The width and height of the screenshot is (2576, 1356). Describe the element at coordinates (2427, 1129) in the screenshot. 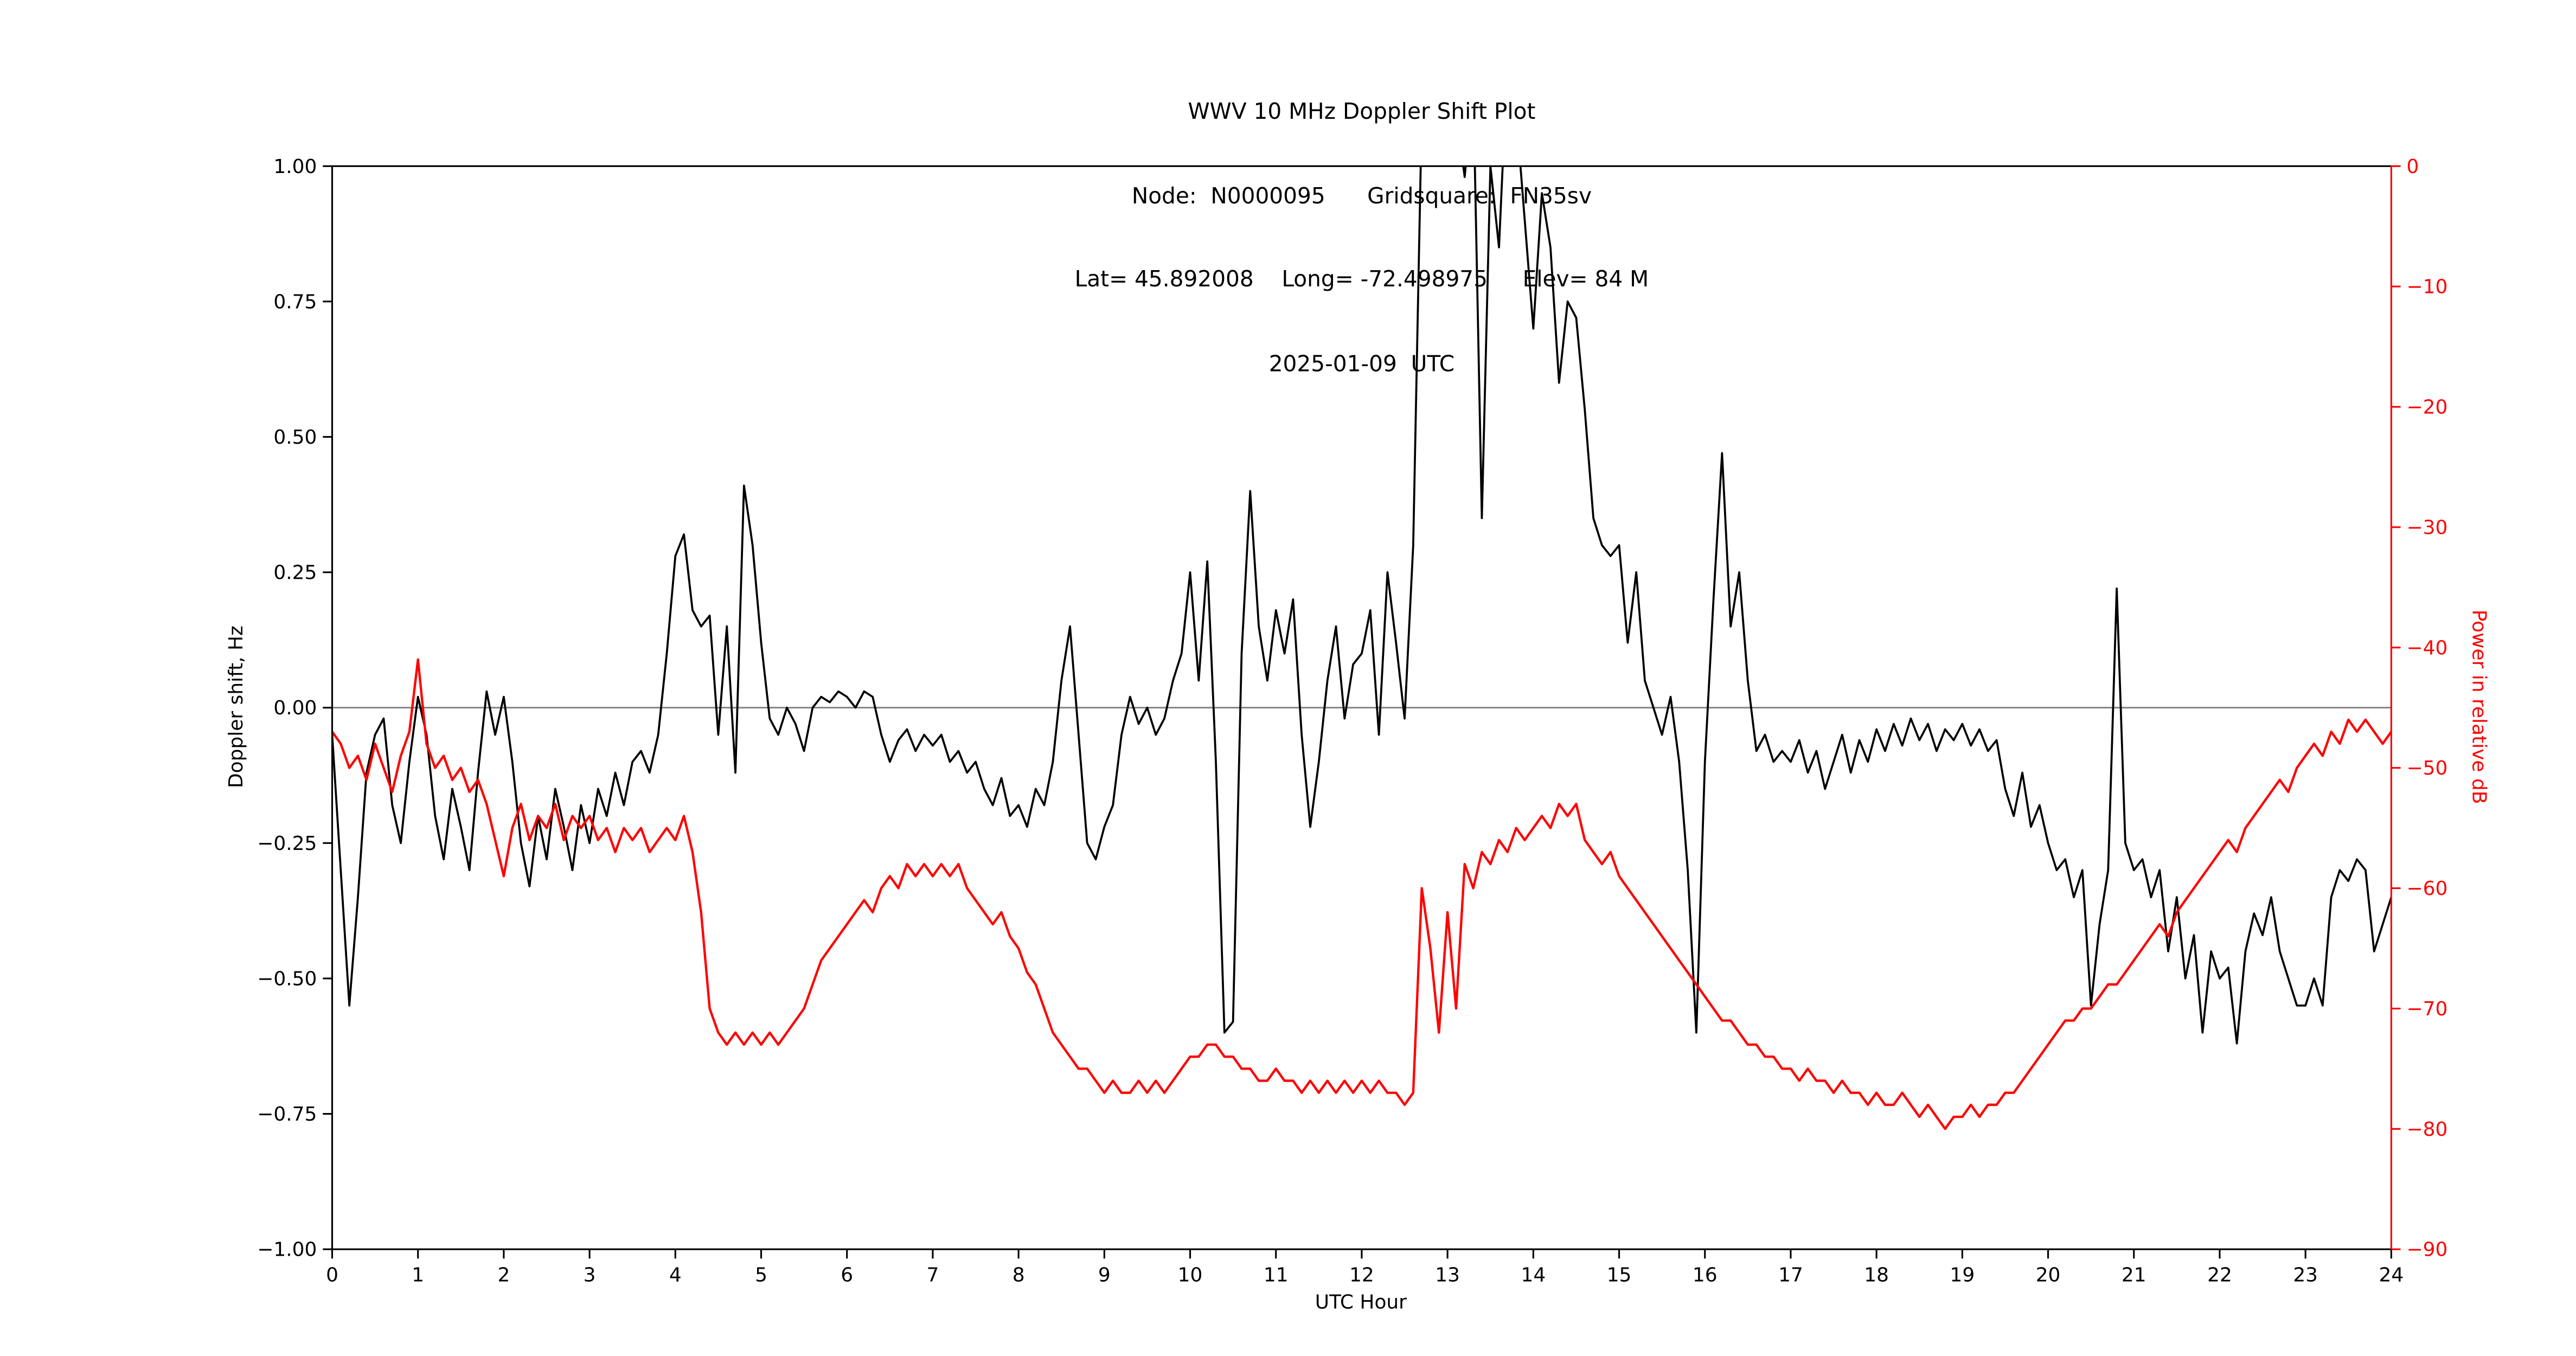

I see `right-tick-label: −80` at that location.